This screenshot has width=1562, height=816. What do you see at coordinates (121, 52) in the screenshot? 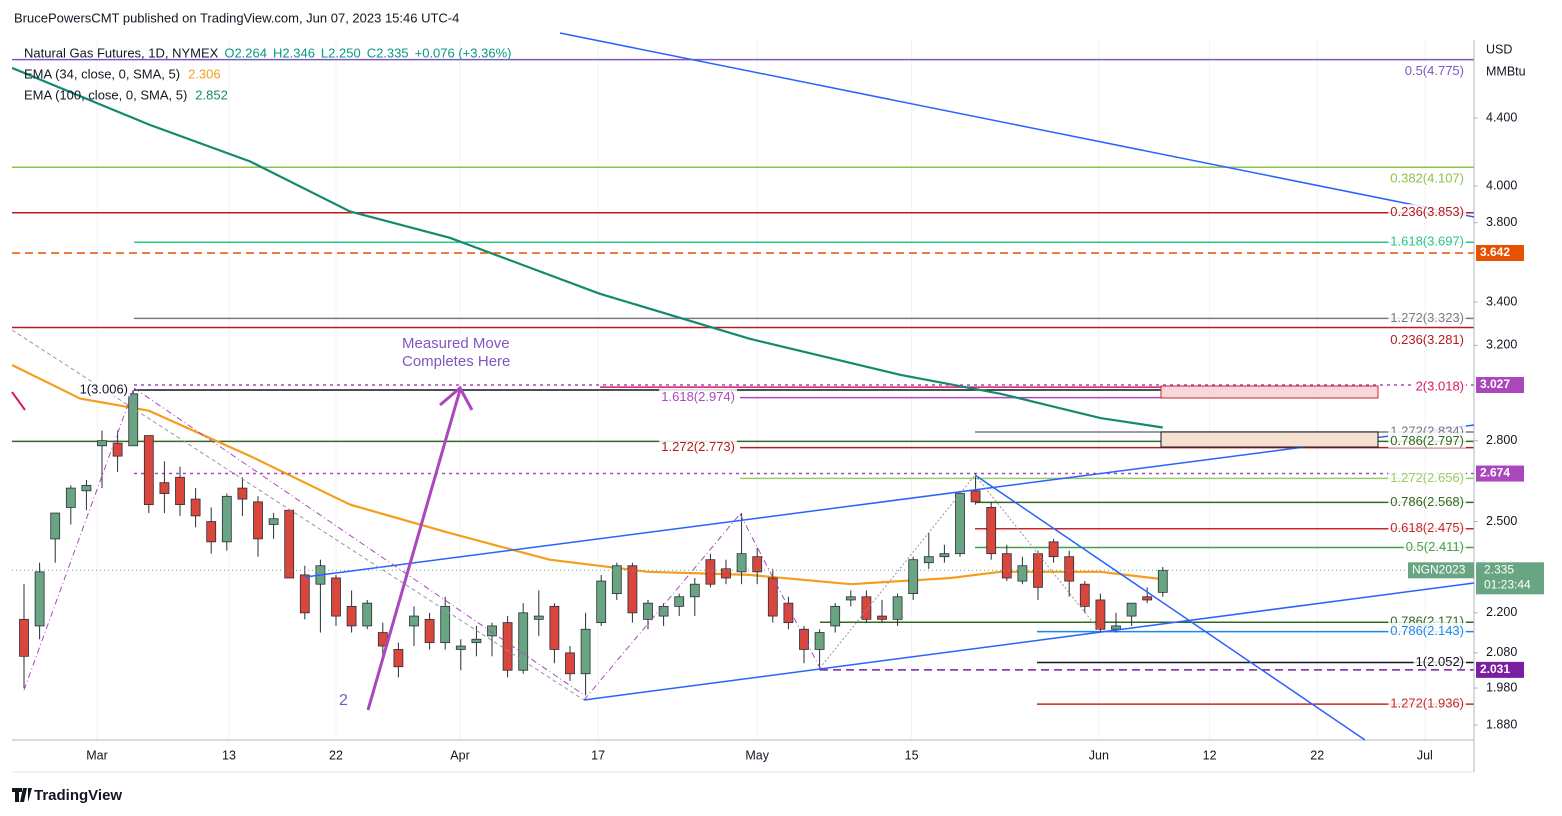
I see `symbol: Natural Gas Futures, 1D, NYMEX` at bounding box center [121, 52].